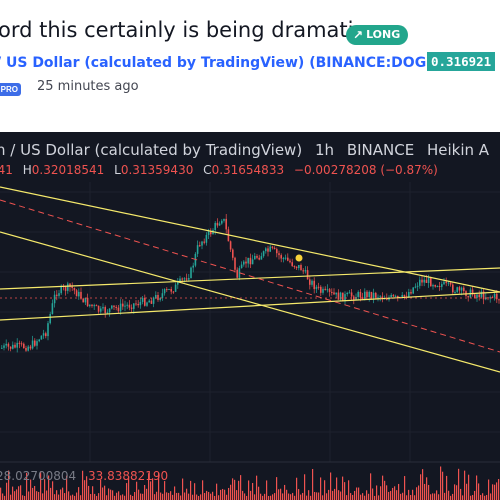 The image size is (500, 500). Describe the element at coordinates (183, 30) in the screenshot. I see `idea-title: ord this certainly is being dramatic` at that location.